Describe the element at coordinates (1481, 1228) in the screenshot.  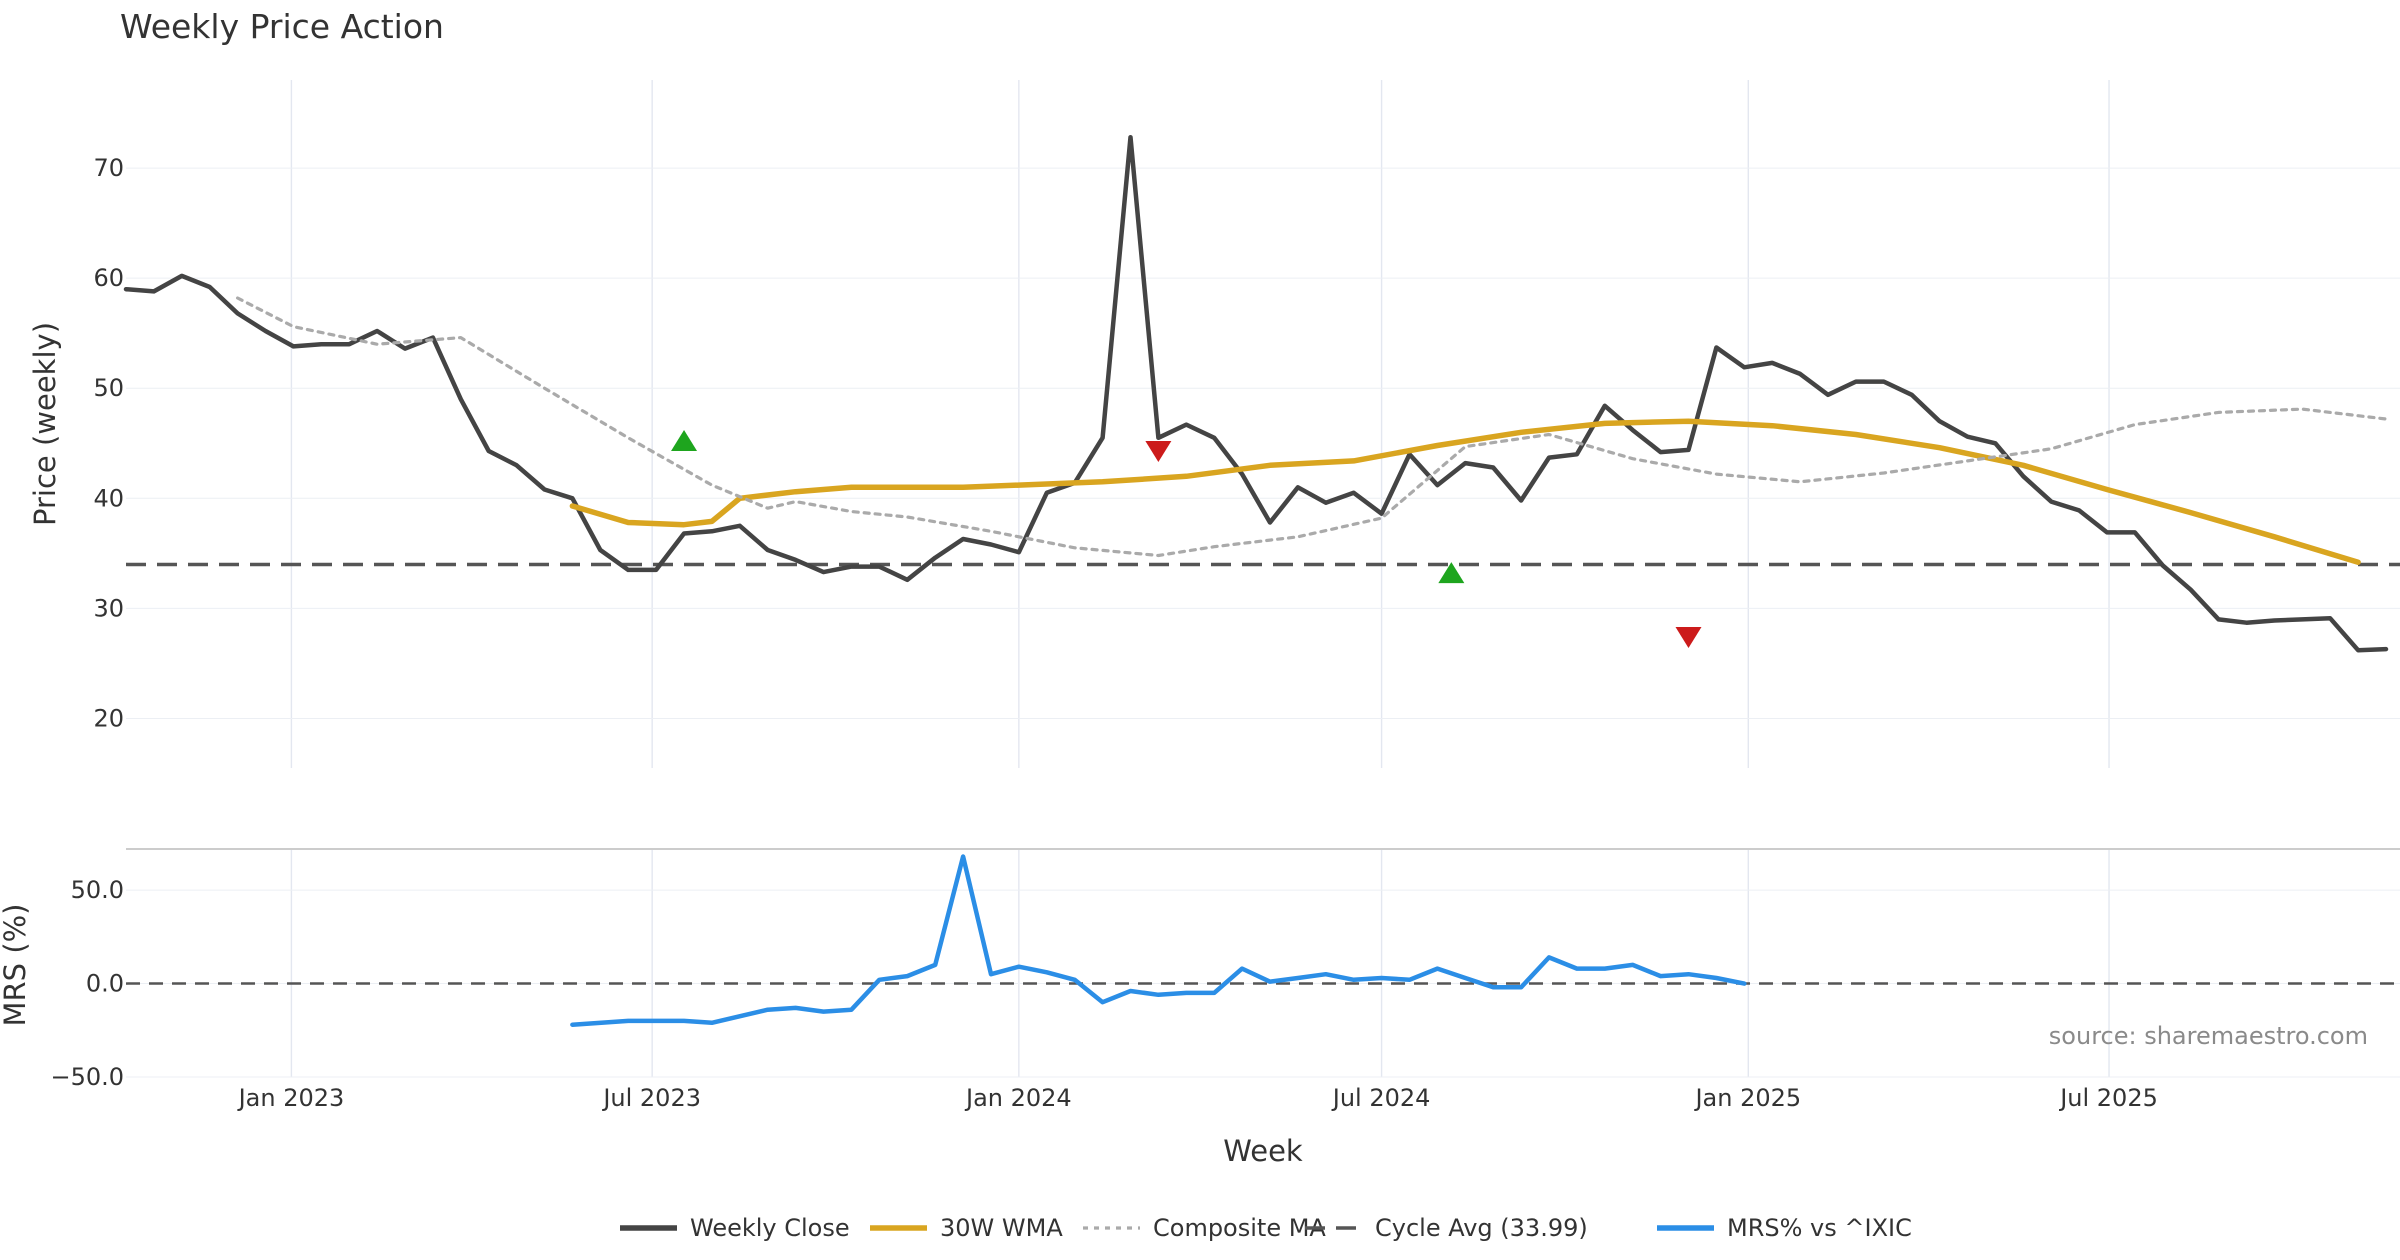
I see `legend-label: Cycle Avg (33.99)` at that location.